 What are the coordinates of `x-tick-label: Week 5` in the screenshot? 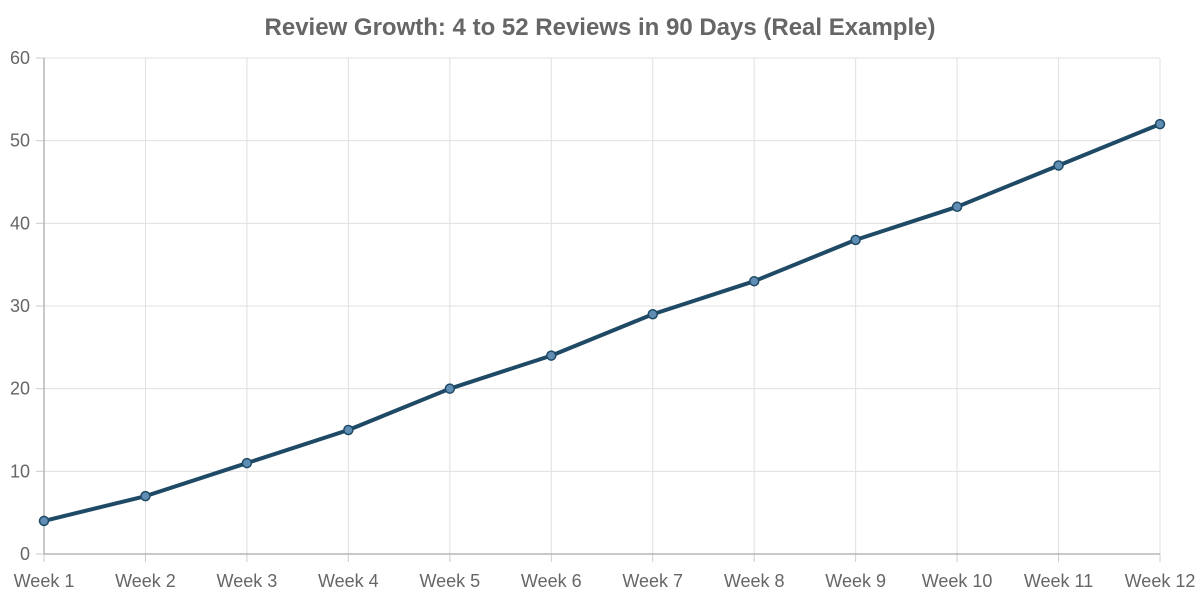 It's located at (449, 581).